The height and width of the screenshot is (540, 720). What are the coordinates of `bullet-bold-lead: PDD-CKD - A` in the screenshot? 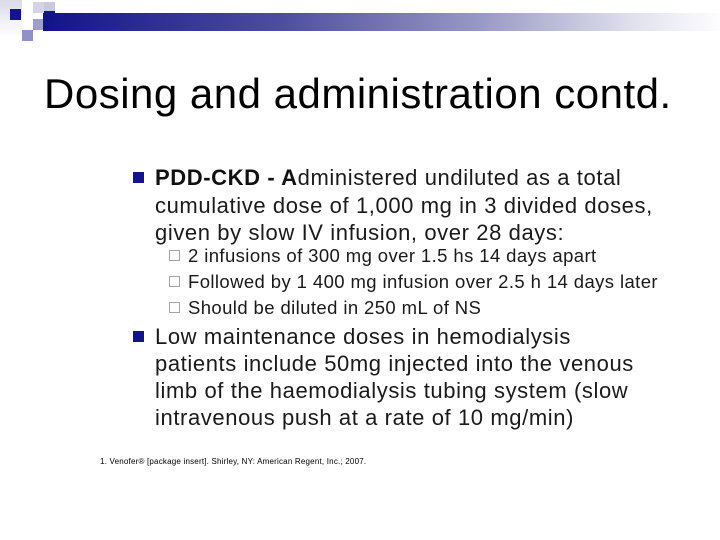 It's located at (226, 177).